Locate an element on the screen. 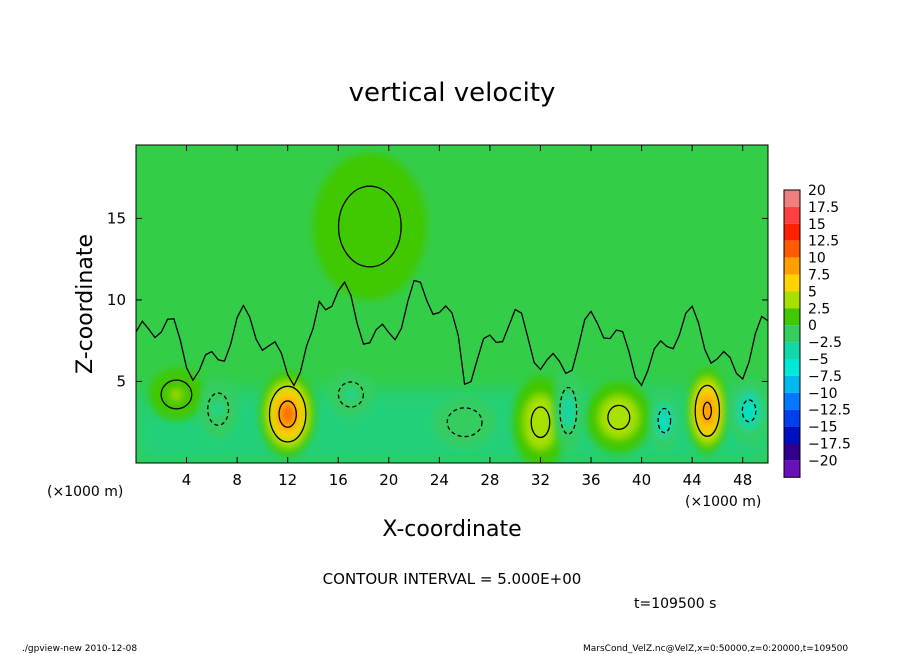 This screenshot has height=654, width=904. y-axis-label: Z-coordinate is located at coordinates (85, 304).